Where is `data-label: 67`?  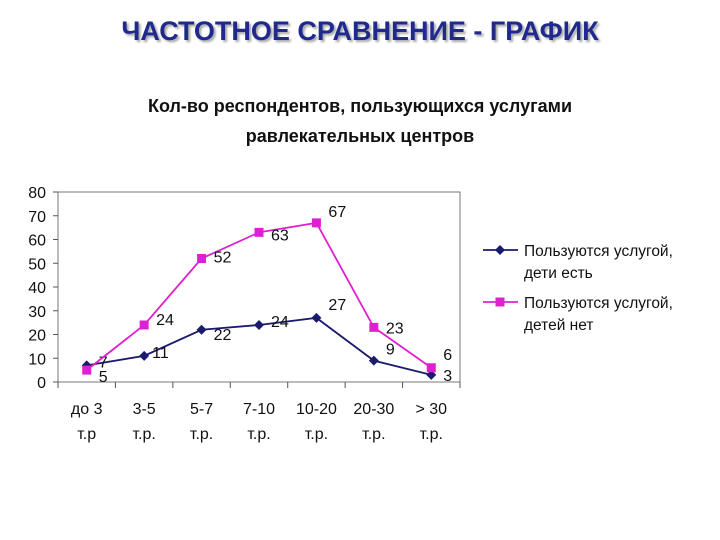
data-label: 67 is located at coordinates (337, 212).